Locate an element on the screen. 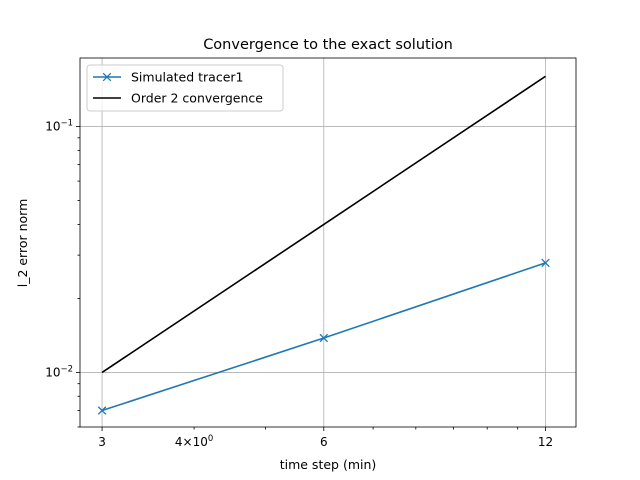  legend-marker is located at coordinates (107, 77).